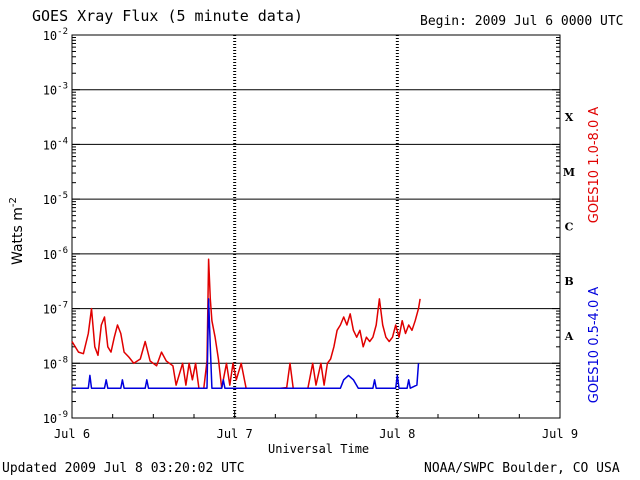 Image resolution: width=640 pixels, height=480 pixels. I want to click on updated-timestamp: Updated 2009 Jul 8 03:20:02 UTC, so click(123, 468).